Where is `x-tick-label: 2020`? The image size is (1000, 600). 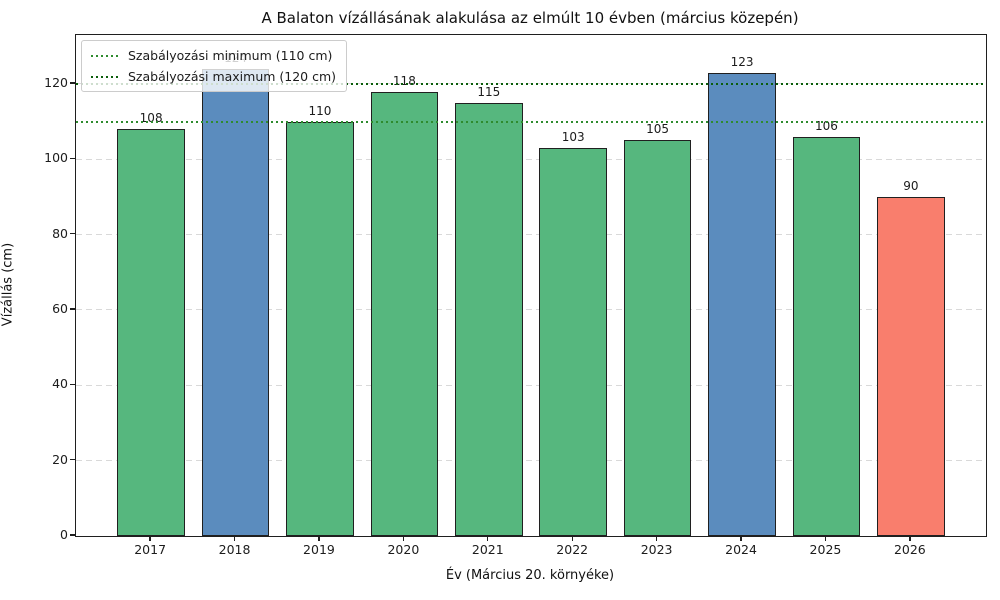
x-tick-label: 2020 is located at coordinates (403, 549).